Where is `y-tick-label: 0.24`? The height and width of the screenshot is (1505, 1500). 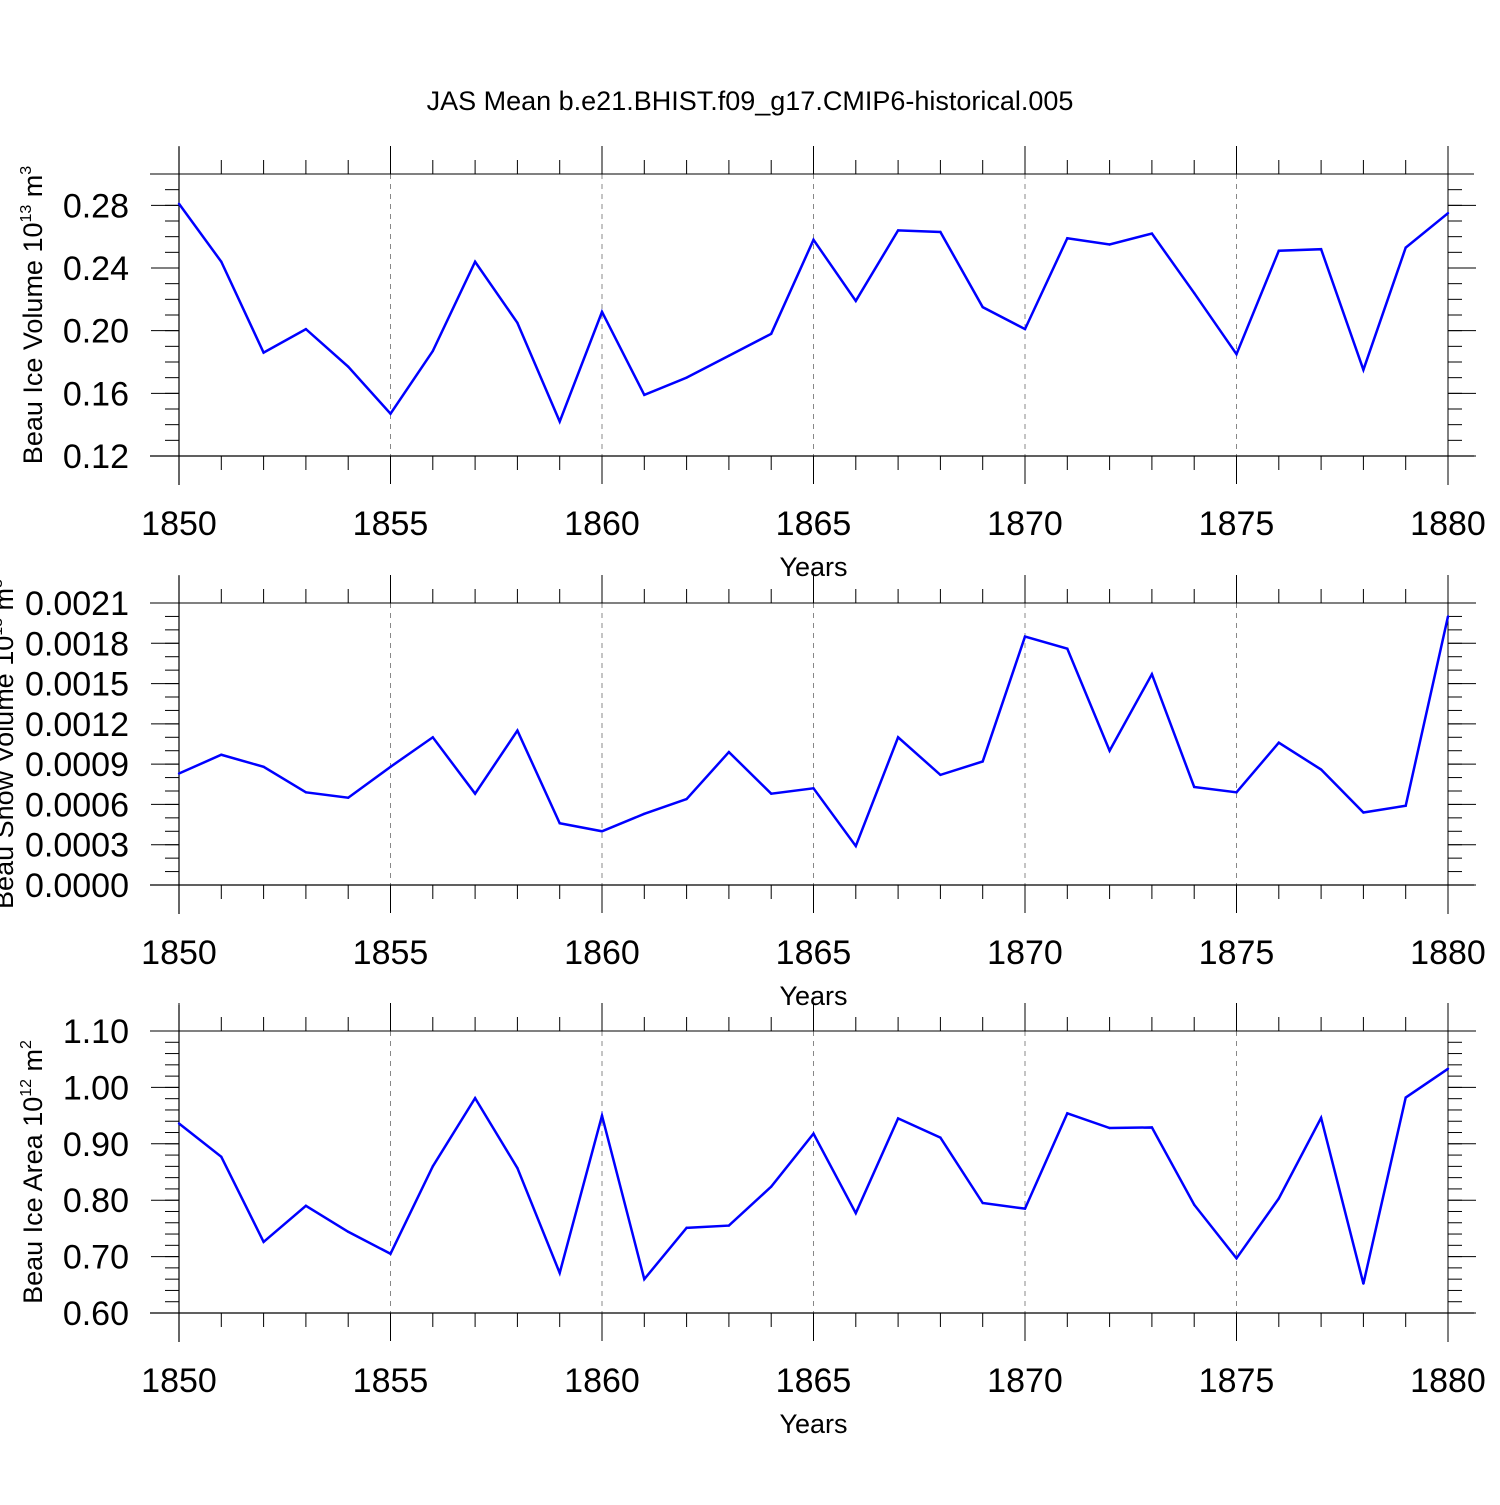
y-tick-label: 0.24 is located at coordinates (96, 269).